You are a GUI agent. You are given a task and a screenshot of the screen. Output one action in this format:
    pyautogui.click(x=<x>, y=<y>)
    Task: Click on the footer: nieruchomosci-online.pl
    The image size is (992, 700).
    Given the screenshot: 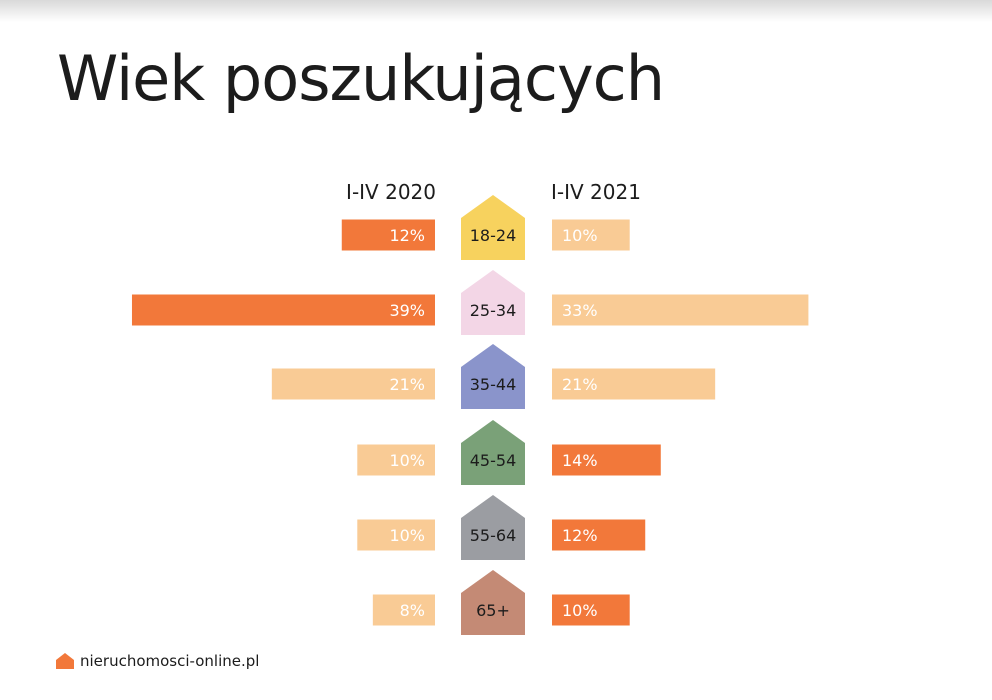 What is the action you would take?
    pyautogui.click(x=157, y=661)
    